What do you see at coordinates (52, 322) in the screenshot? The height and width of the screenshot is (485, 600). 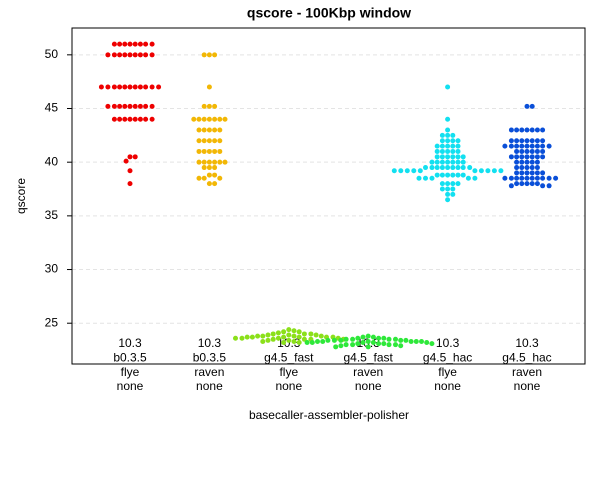 I see `y-tick-label: 25` at bounding box center [52, 322].